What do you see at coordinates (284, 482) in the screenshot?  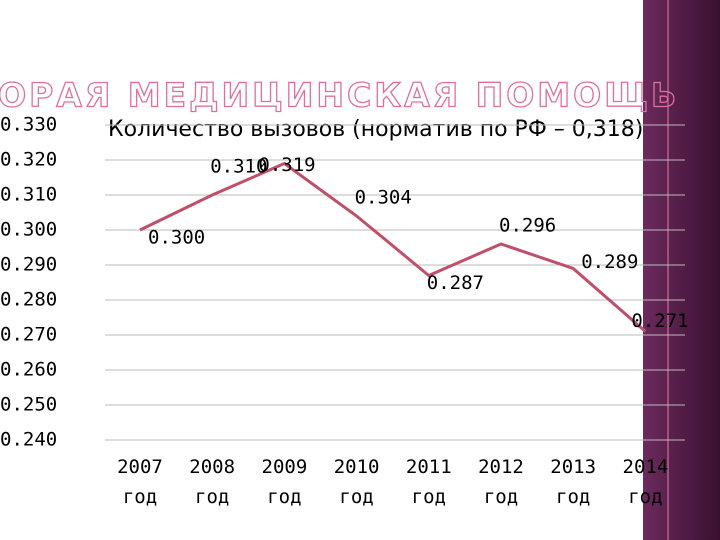 I see `x-tick-label: 2009 год` at bounding box center [284, 482].